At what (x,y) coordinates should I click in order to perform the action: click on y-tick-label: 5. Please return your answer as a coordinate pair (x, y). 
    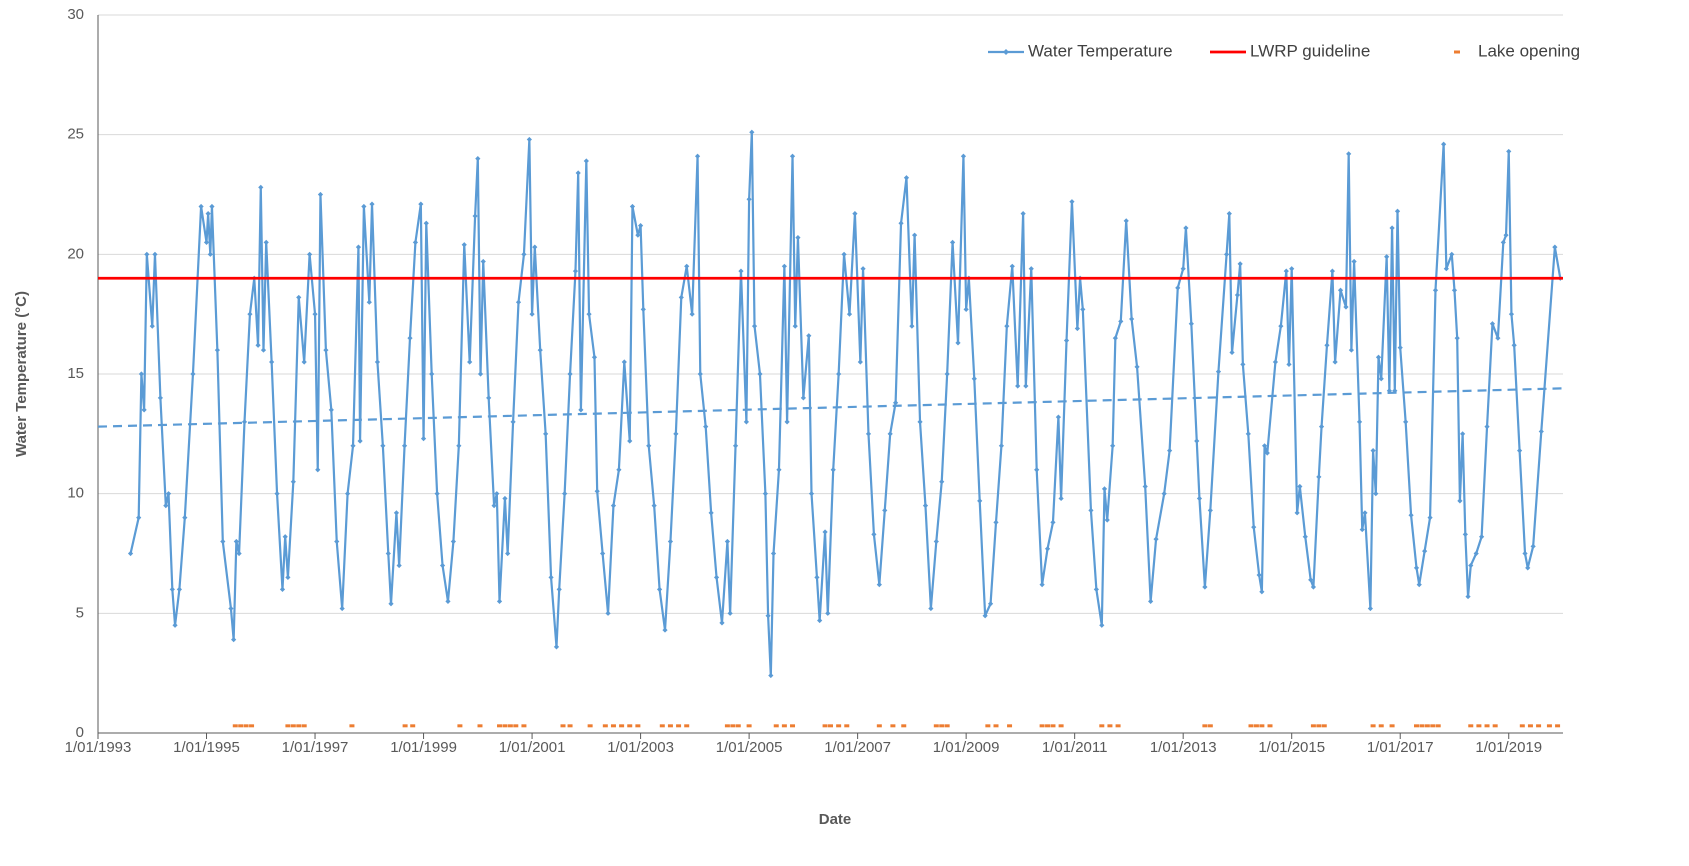
    Looking at the image, I should click on (80, 612).